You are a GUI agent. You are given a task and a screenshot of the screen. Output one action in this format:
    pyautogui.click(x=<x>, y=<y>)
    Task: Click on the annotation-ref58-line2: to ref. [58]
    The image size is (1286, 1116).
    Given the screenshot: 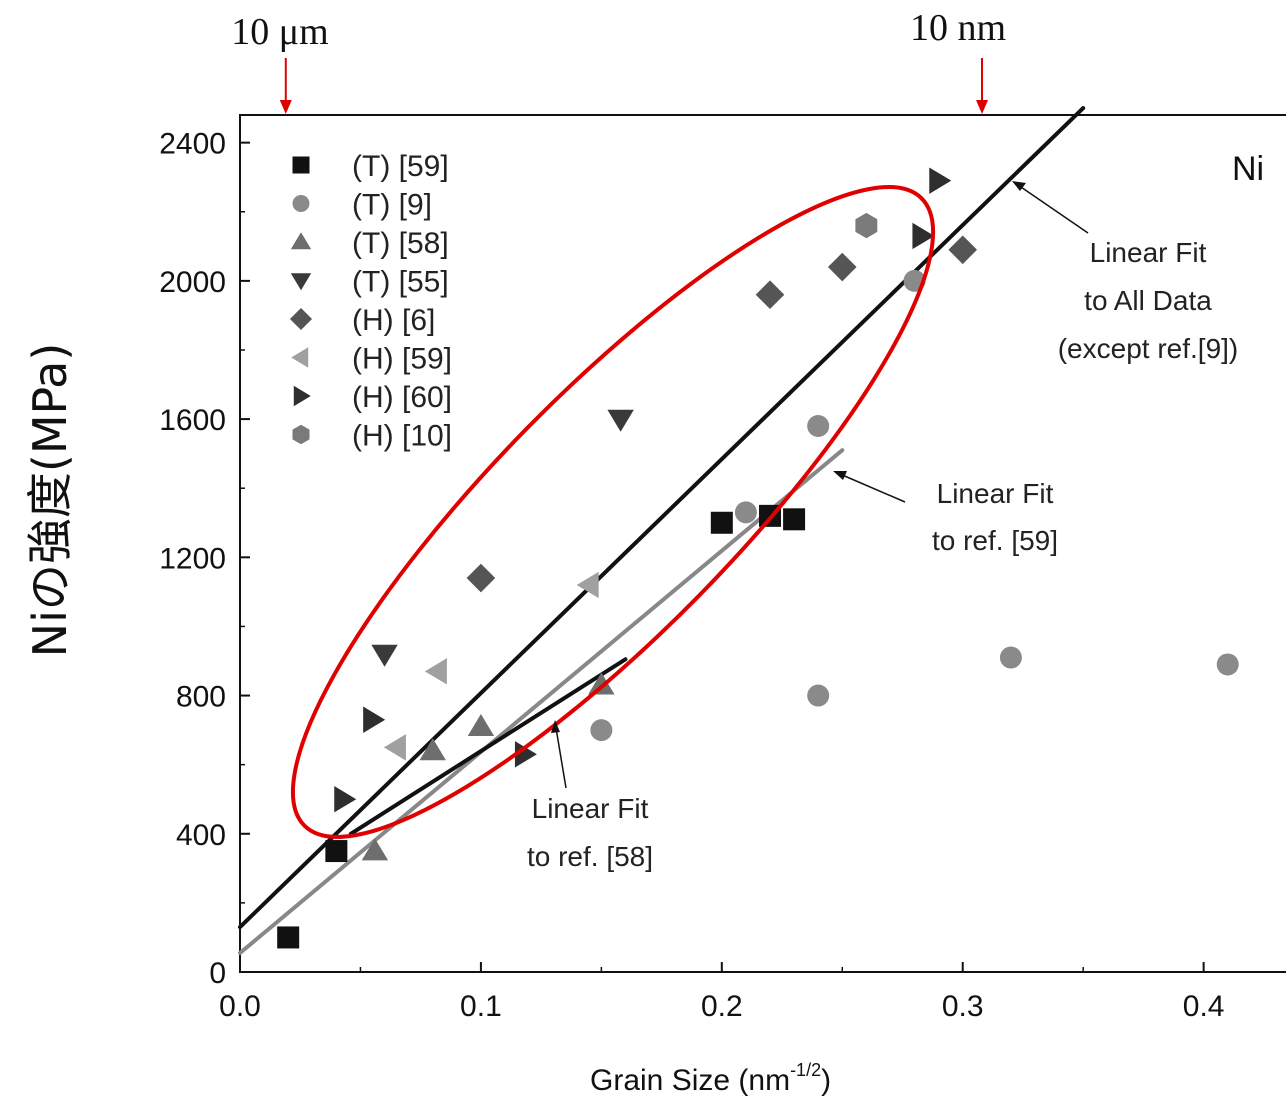 What is the action you would take?
    pyautogui.click(x=590, y=856)
    